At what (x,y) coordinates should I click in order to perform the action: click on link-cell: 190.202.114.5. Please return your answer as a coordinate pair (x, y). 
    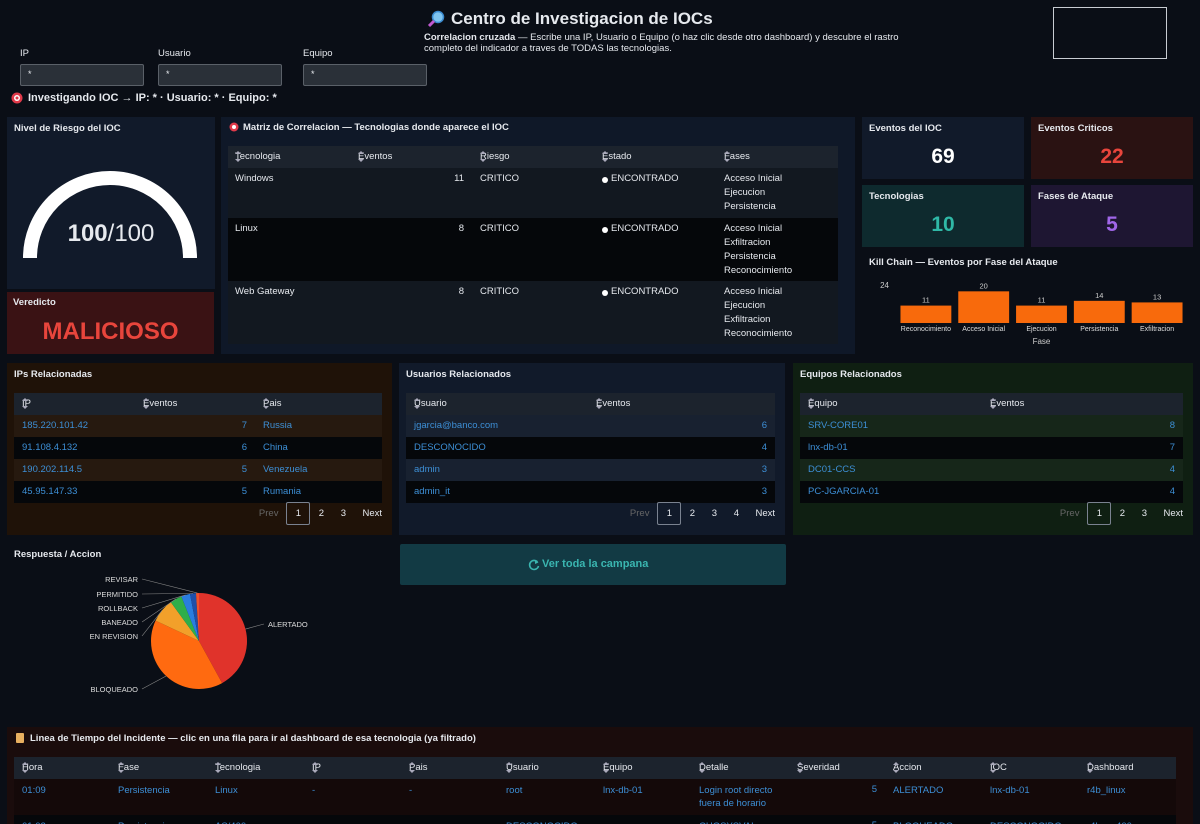
    Looking at the image, I should click on (52, 469).